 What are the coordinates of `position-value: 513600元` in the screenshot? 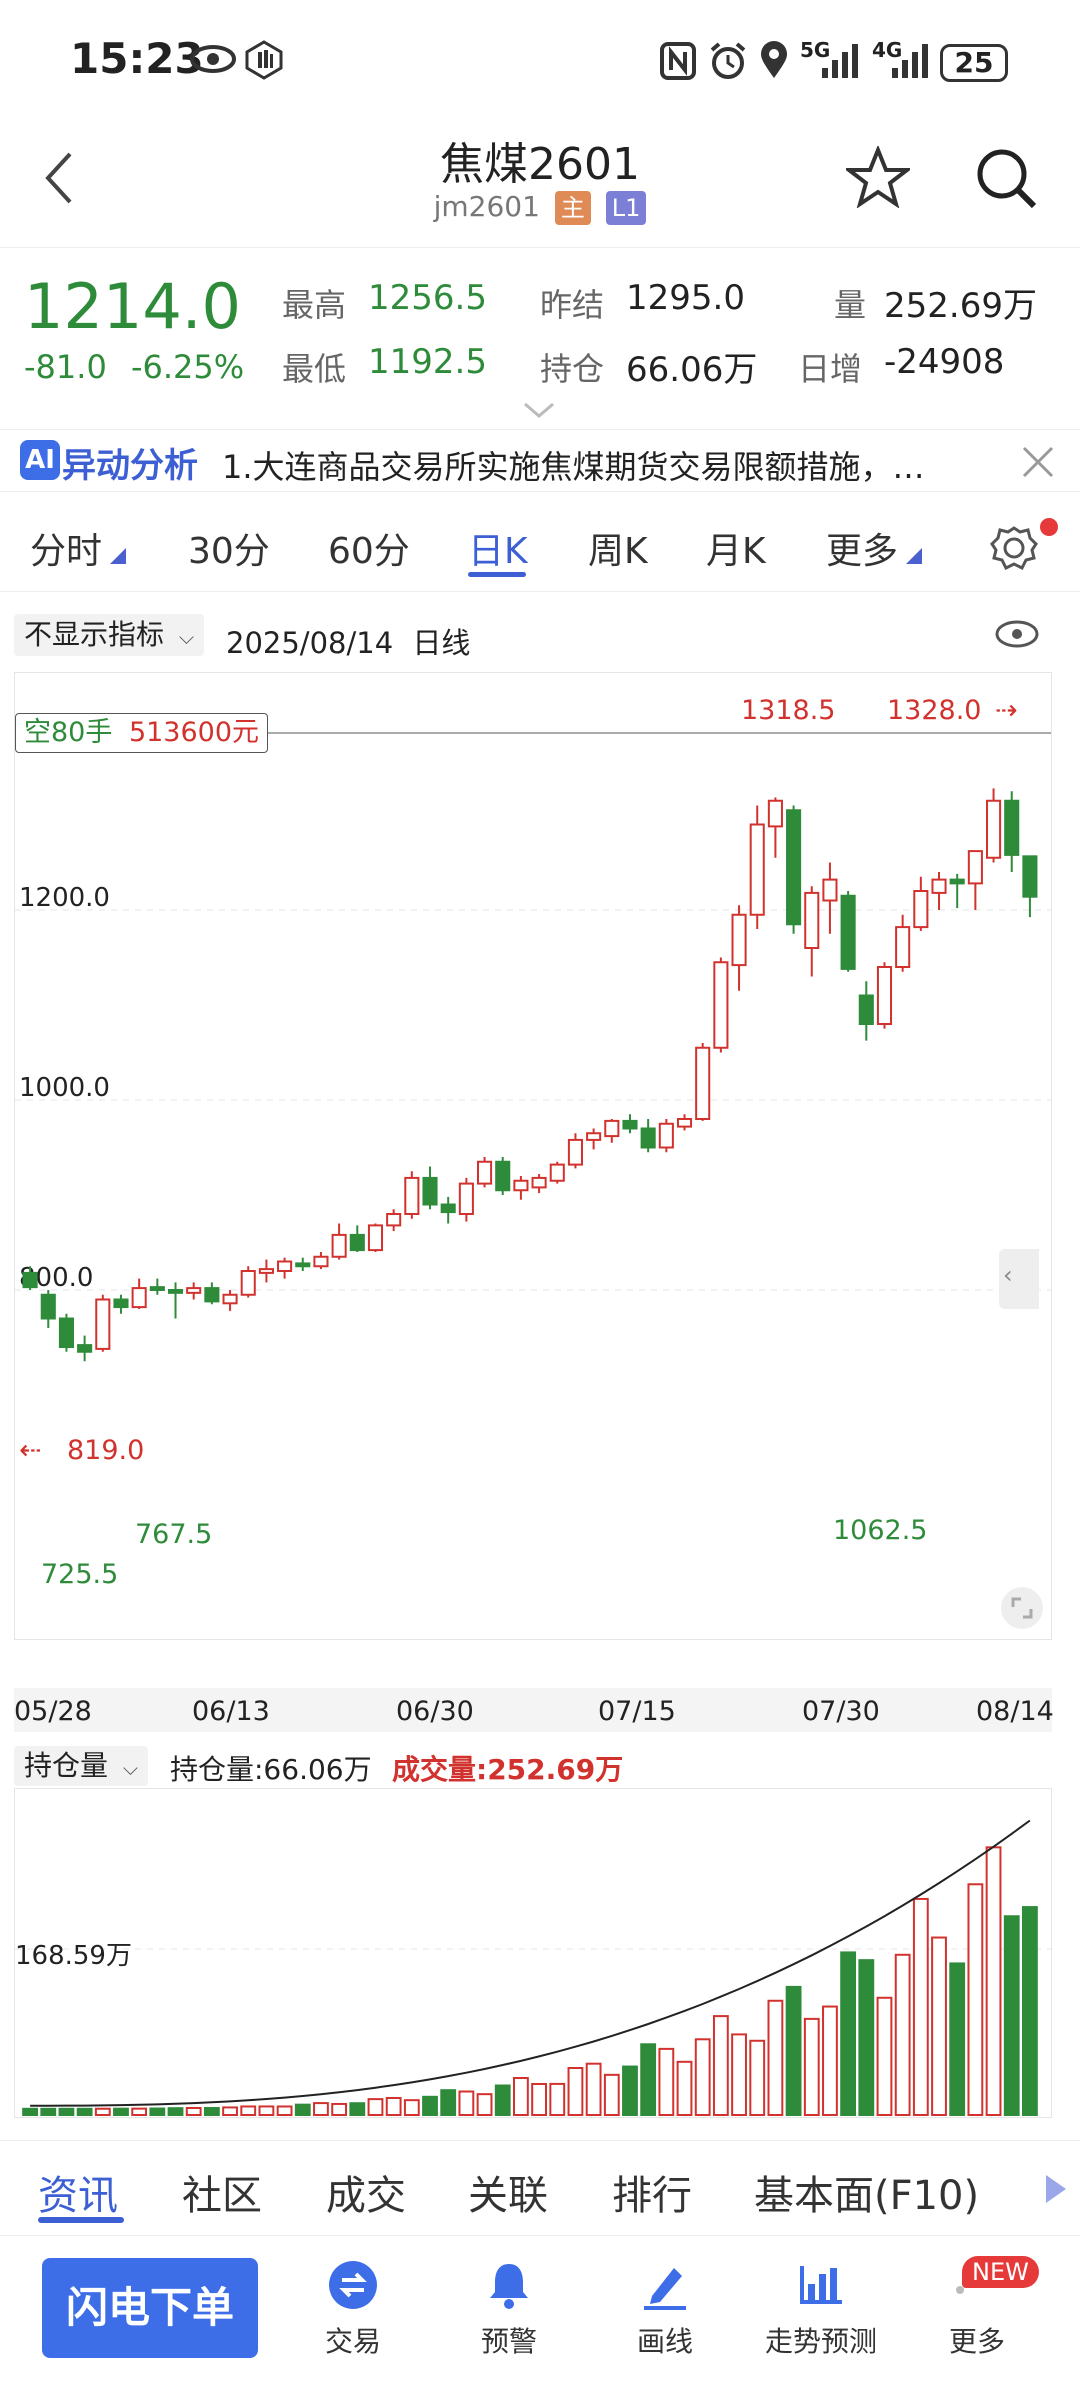 It's located at (194, 732).